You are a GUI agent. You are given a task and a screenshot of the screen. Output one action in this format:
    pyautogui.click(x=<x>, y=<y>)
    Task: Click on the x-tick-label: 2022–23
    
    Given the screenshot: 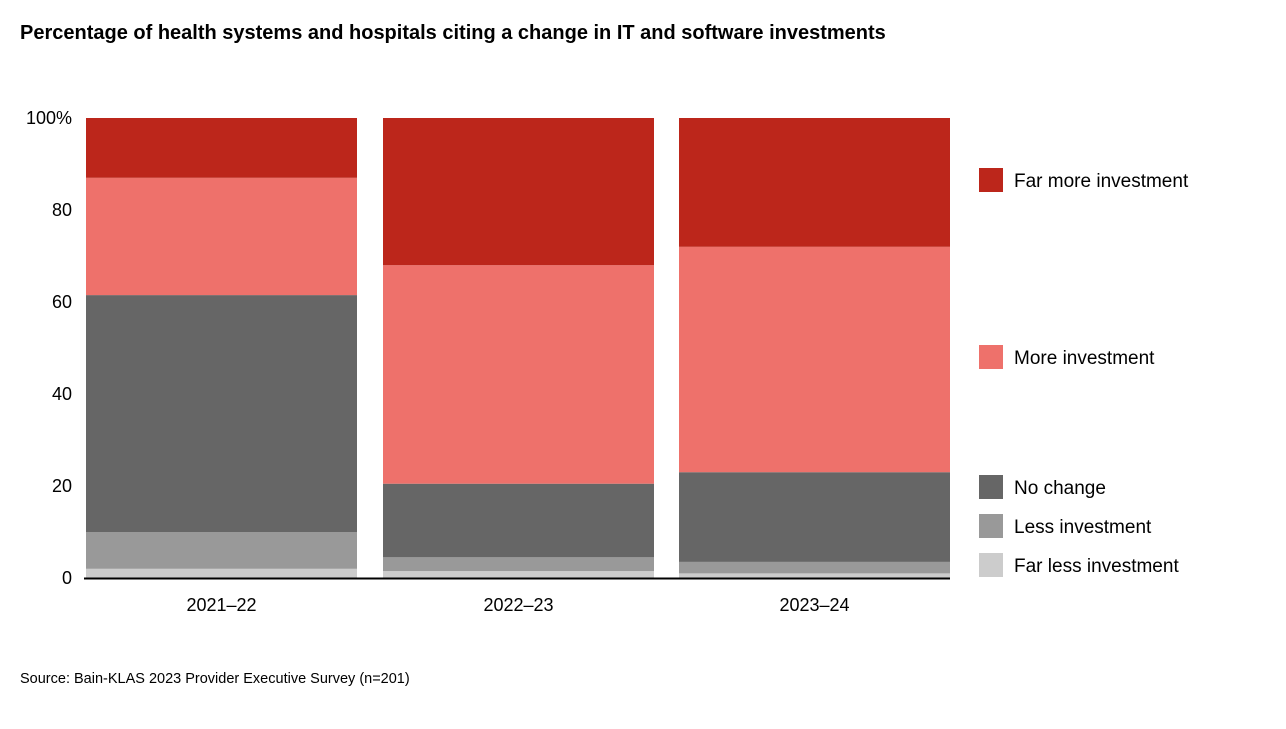 What is the action you would take?
    pyautogui.click(x=518, y=605)
    